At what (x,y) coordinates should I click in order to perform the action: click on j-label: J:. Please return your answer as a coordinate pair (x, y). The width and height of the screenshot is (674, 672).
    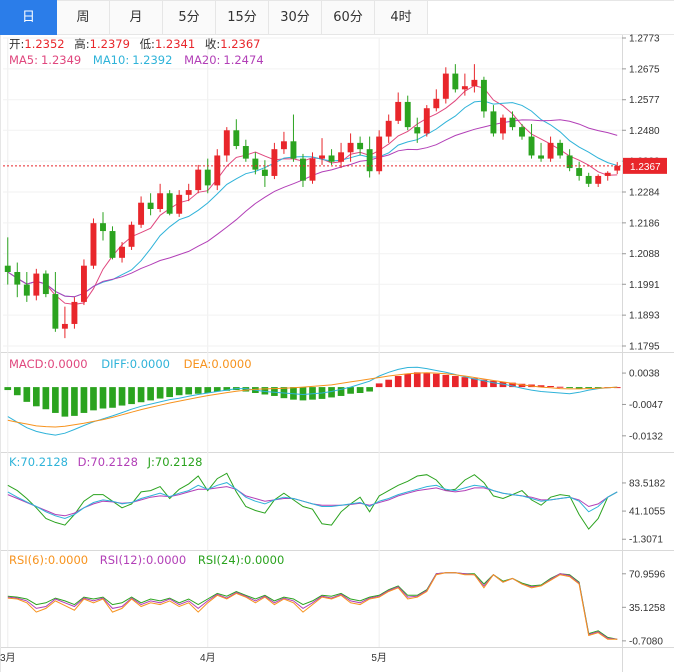
    Looking at the image, I should click on (151, 462).